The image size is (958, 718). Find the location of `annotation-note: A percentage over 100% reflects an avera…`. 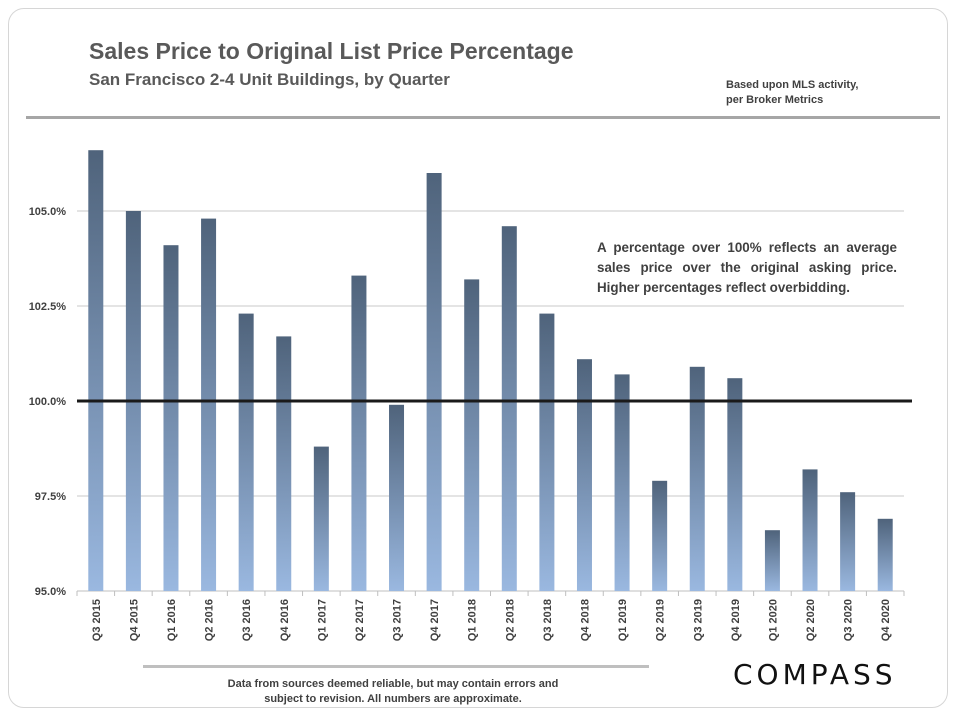

annotation-note: A percentage over 100% reflects an avera… is located at coordinates (747, 267).